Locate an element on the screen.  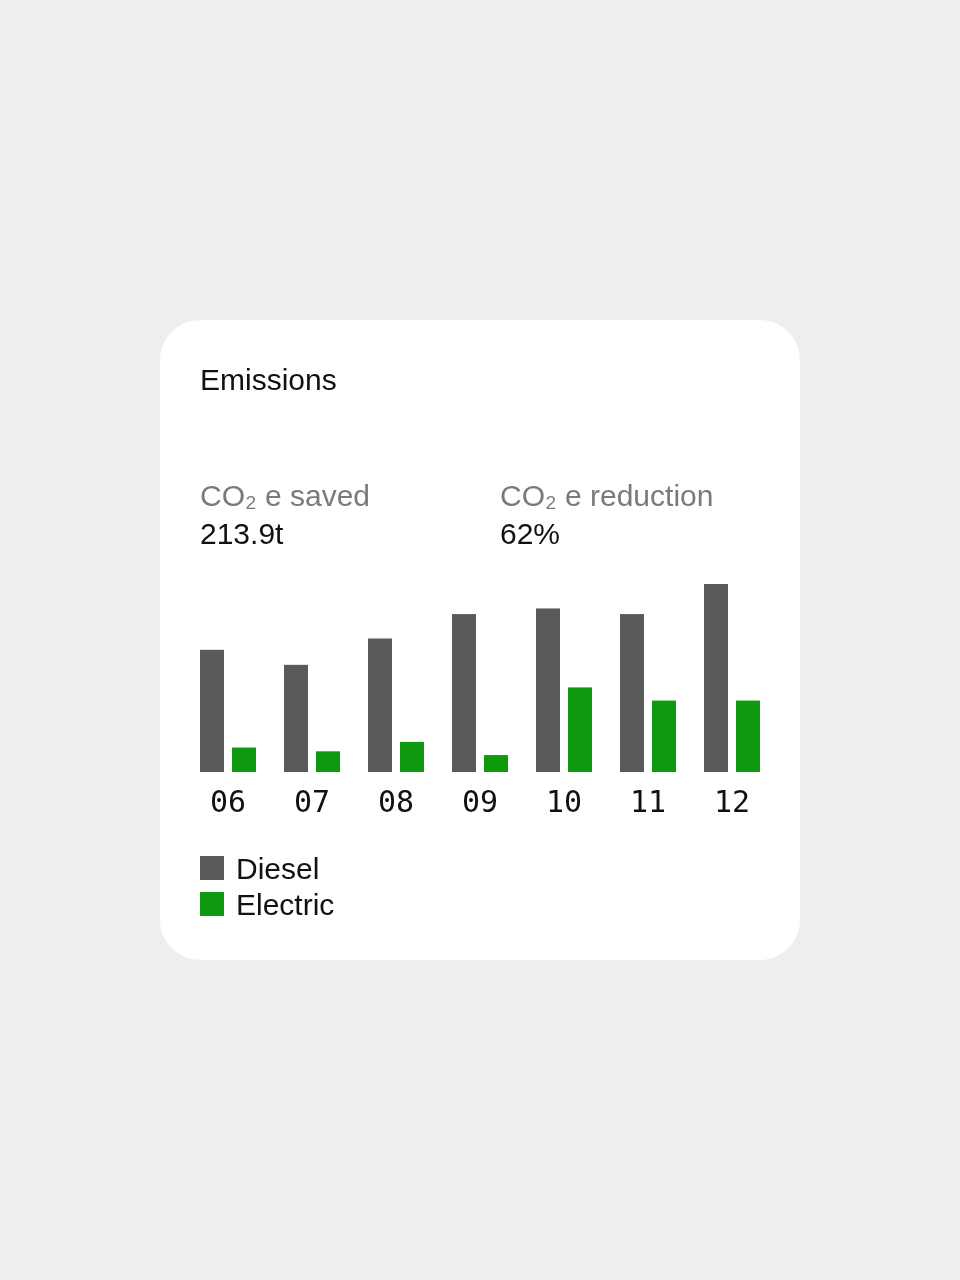
text: CO₂ e saved is located at coordinates (285, 495).